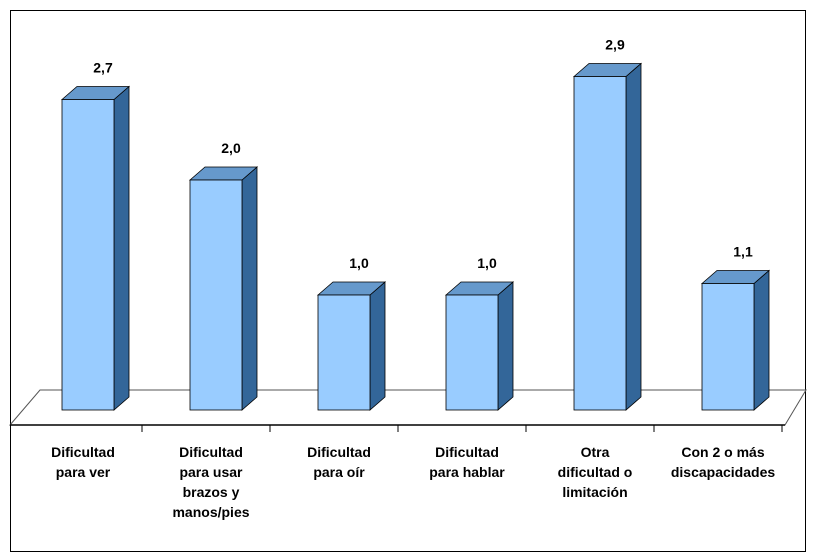  I want to click on x-tick-label: Otra dificultad o limitación, so click(595, 472).